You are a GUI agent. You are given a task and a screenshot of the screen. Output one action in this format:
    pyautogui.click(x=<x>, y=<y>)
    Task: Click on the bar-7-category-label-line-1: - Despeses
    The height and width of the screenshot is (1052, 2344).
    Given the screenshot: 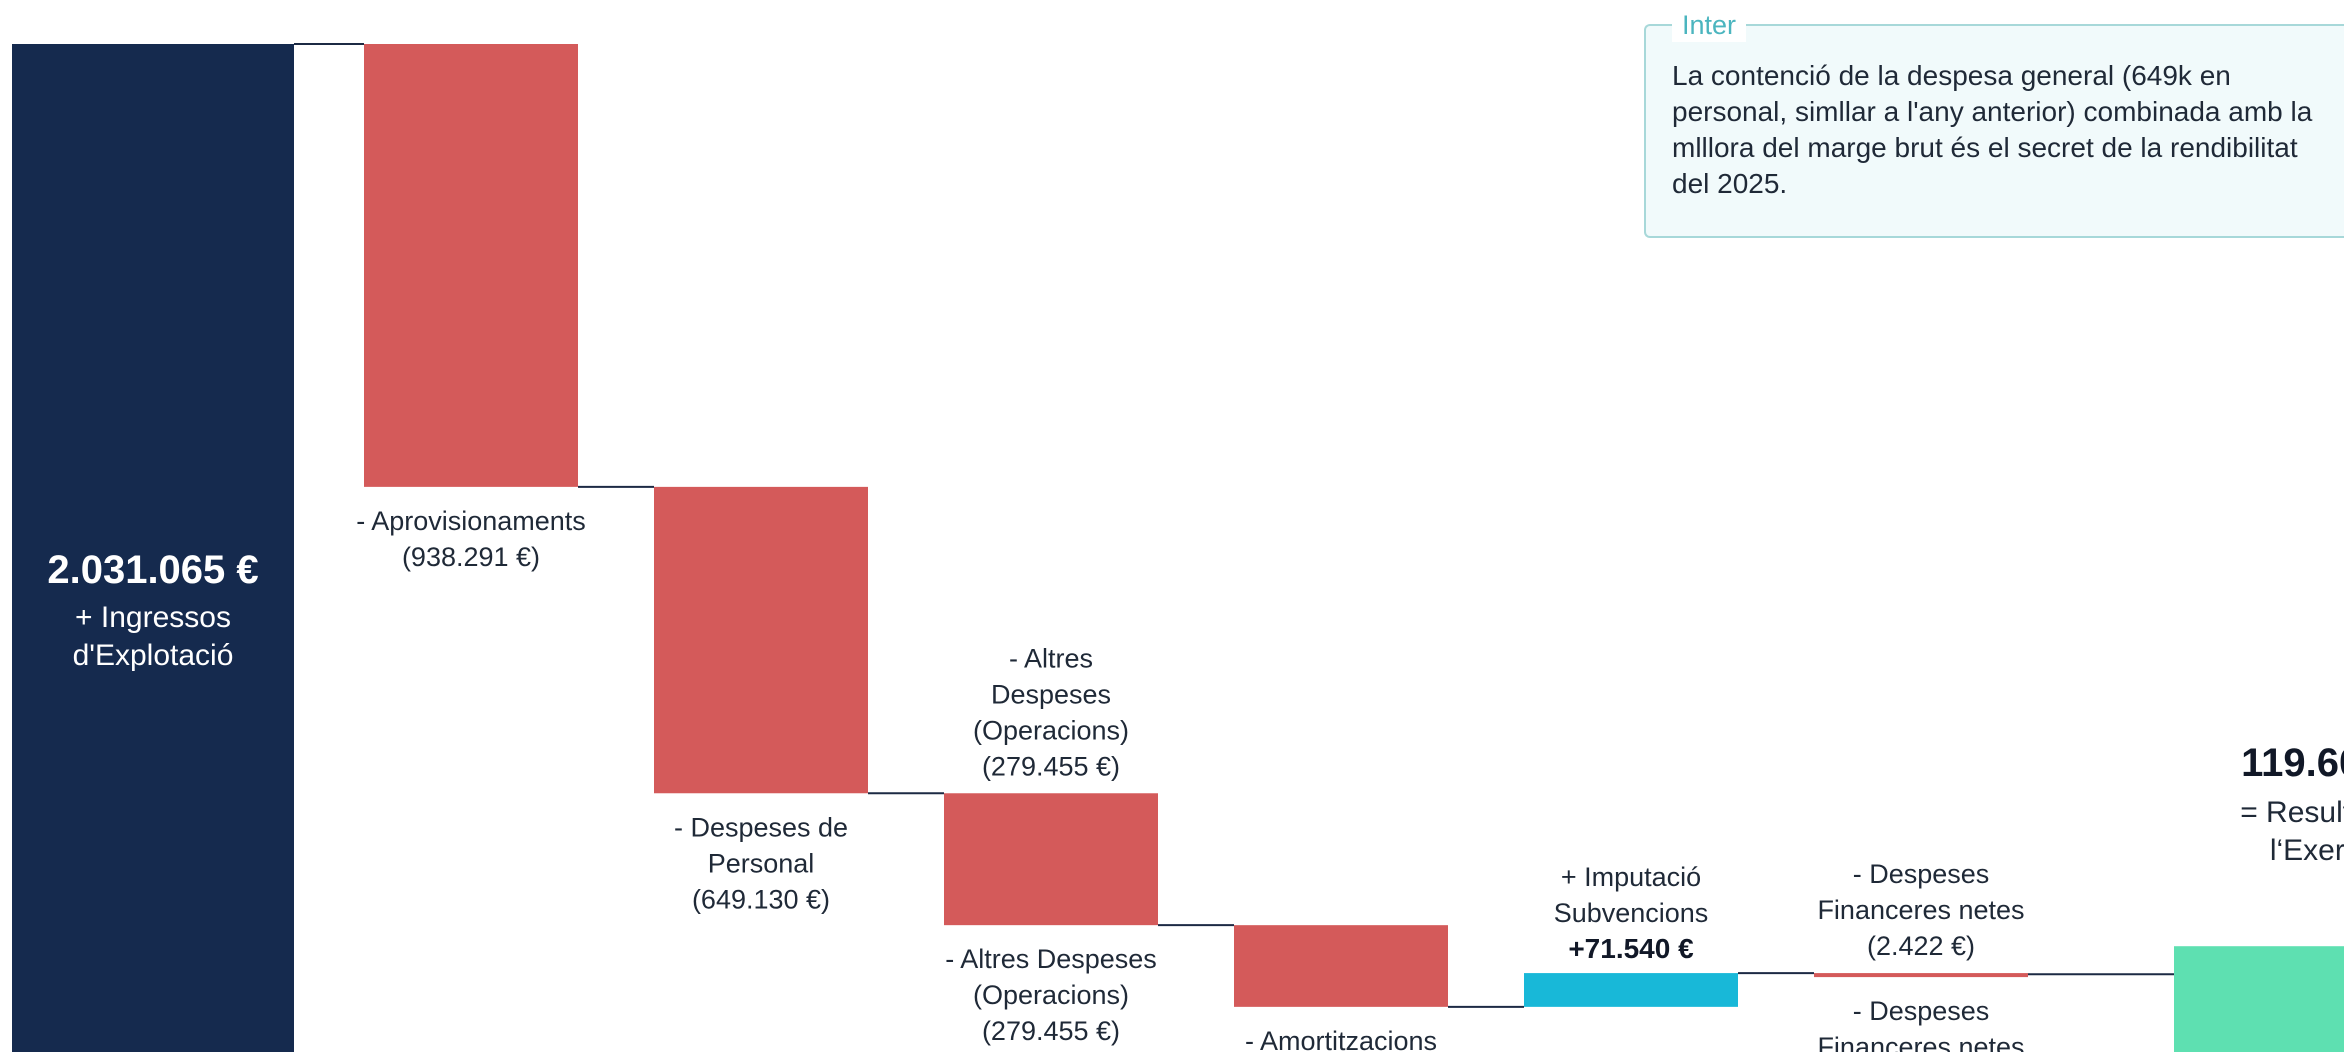 What is the action you would take?
    pyautogui.click(x=1921, y=1011)
    